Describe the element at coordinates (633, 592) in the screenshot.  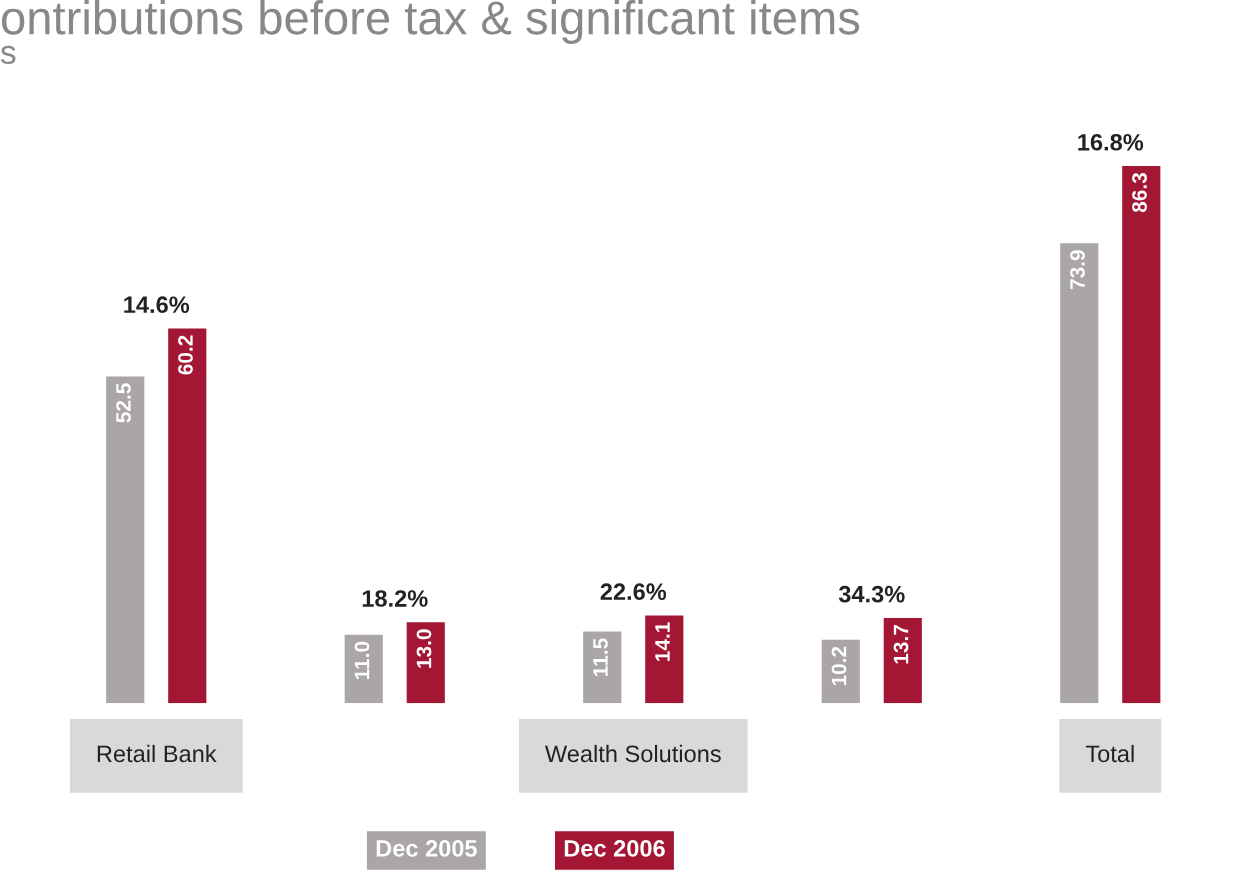
I see `annotation: 22.6%` at that location.